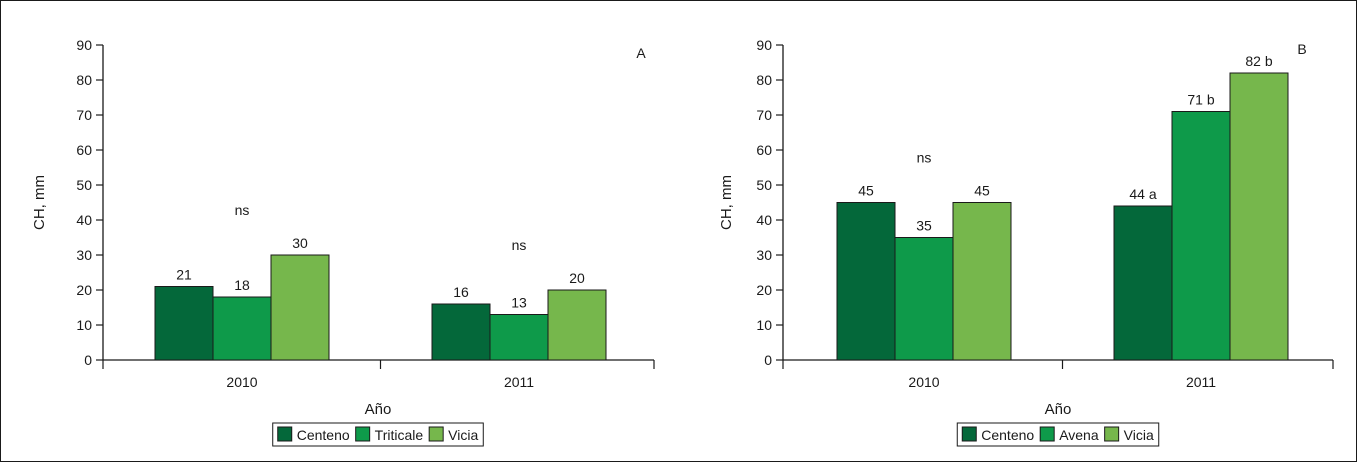  What do you see at coordinates (1258, 61) in the screenshot?
I see `bar-value-label: 82 b` at bounding box center [1258, 61].